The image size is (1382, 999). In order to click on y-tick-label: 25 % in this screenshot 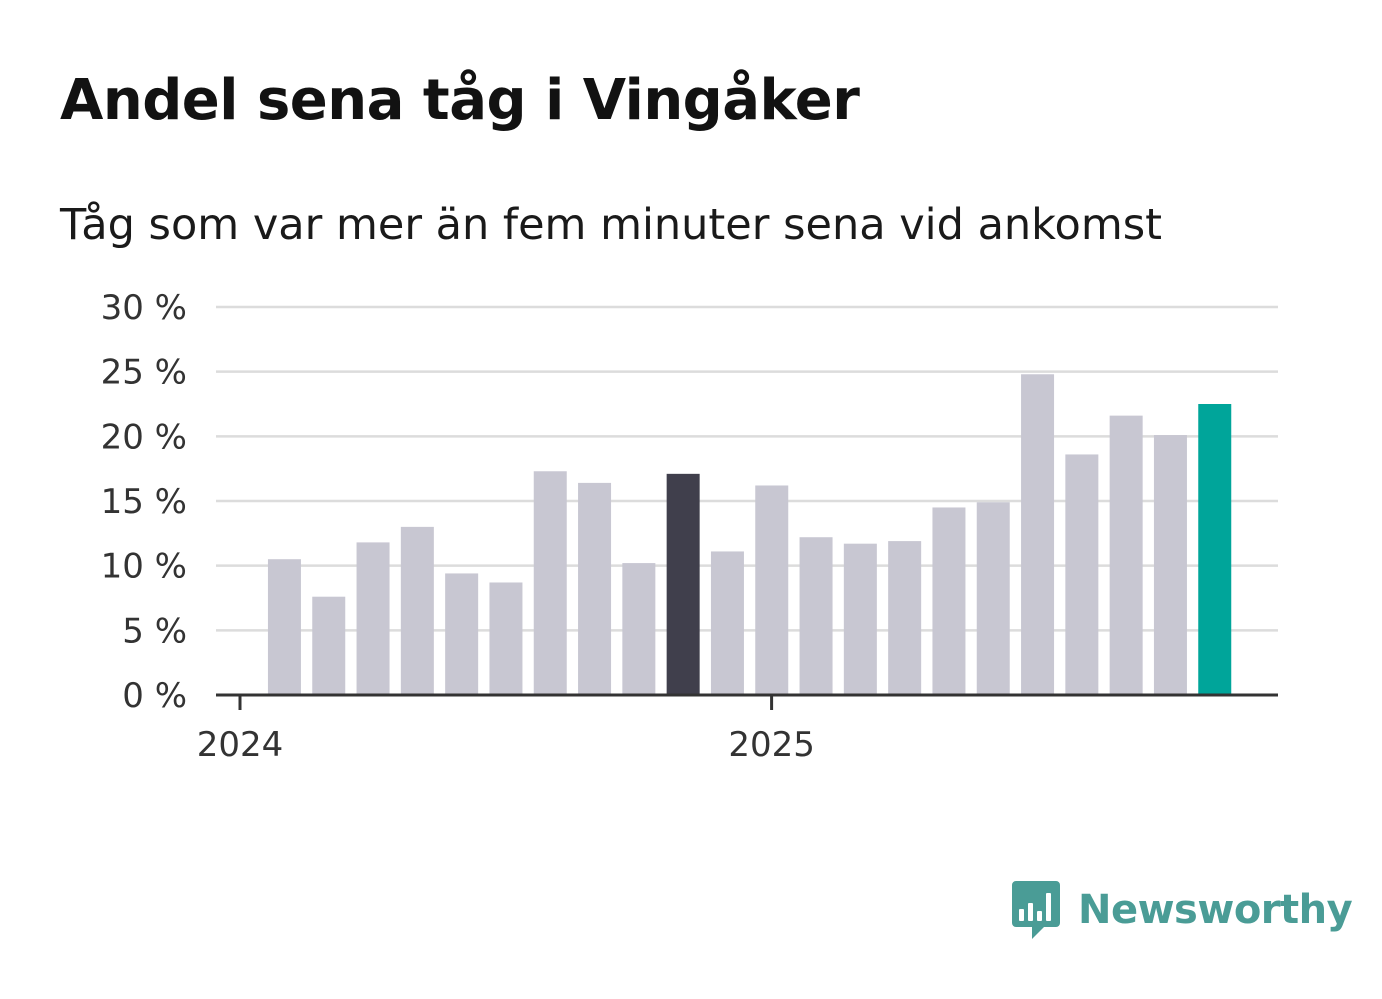, I will do `click(144, 373)`.